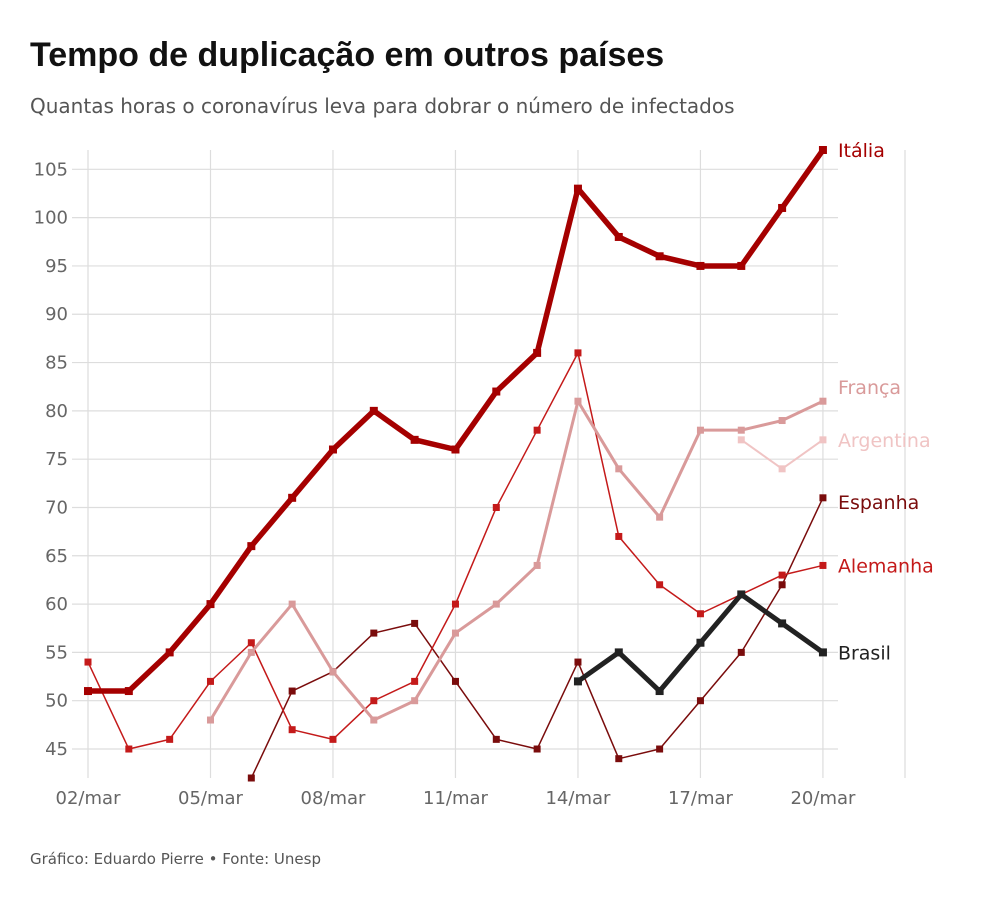 The image size is (984, 907). I want to click on y-tick-label: 55, so click(56, 652).